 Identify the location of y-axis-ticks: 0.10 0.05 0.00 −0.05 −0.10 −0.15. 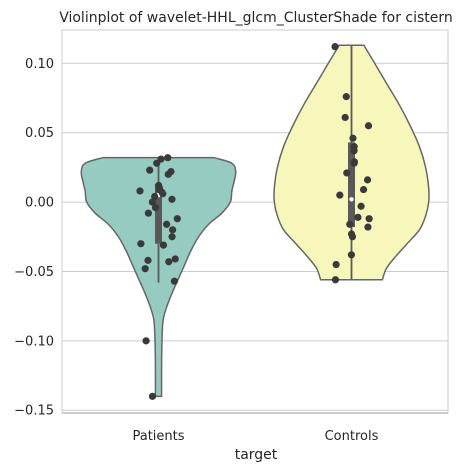
(34, 238).